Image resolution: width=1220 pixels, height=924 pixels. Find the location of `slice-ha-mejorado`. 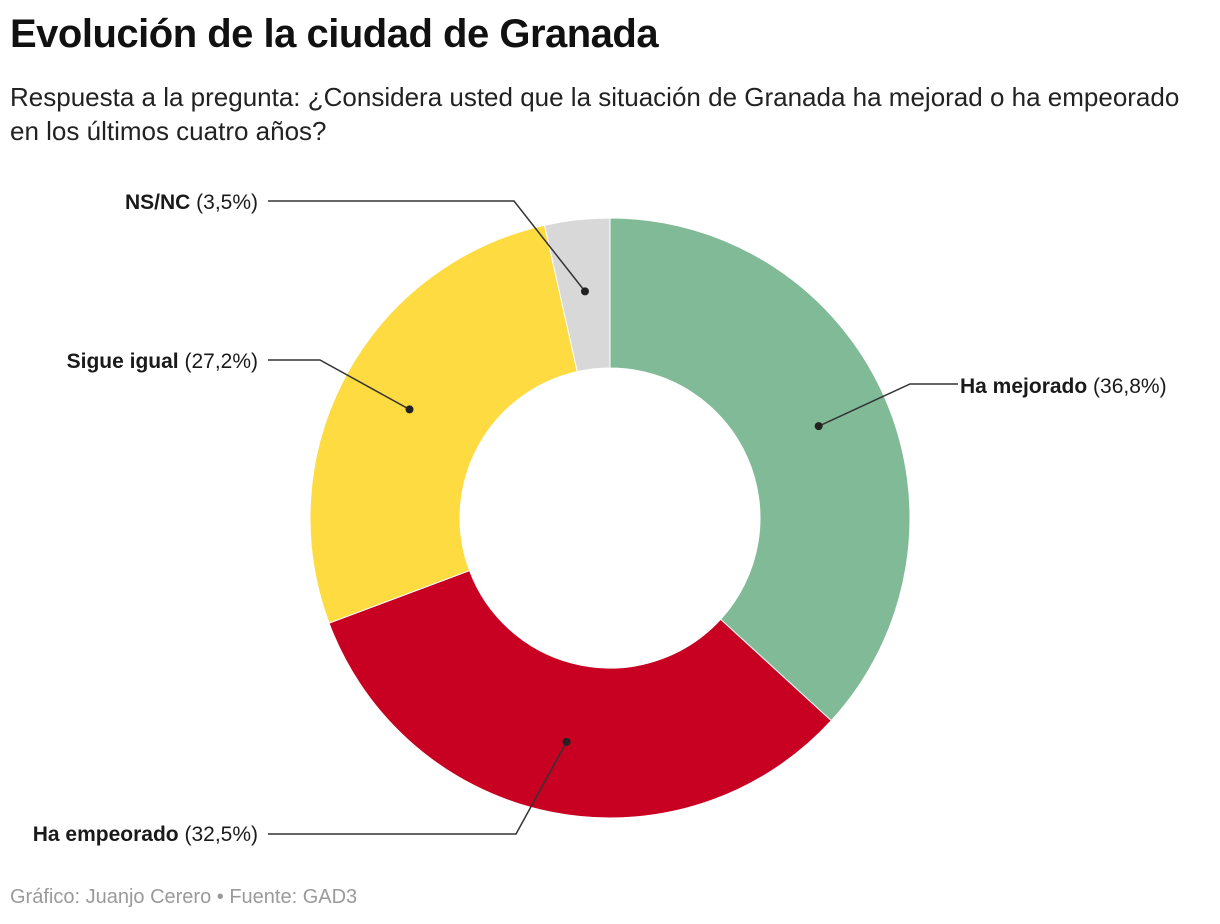

slice-ha-mejorado is located at coordinates (760, 469).